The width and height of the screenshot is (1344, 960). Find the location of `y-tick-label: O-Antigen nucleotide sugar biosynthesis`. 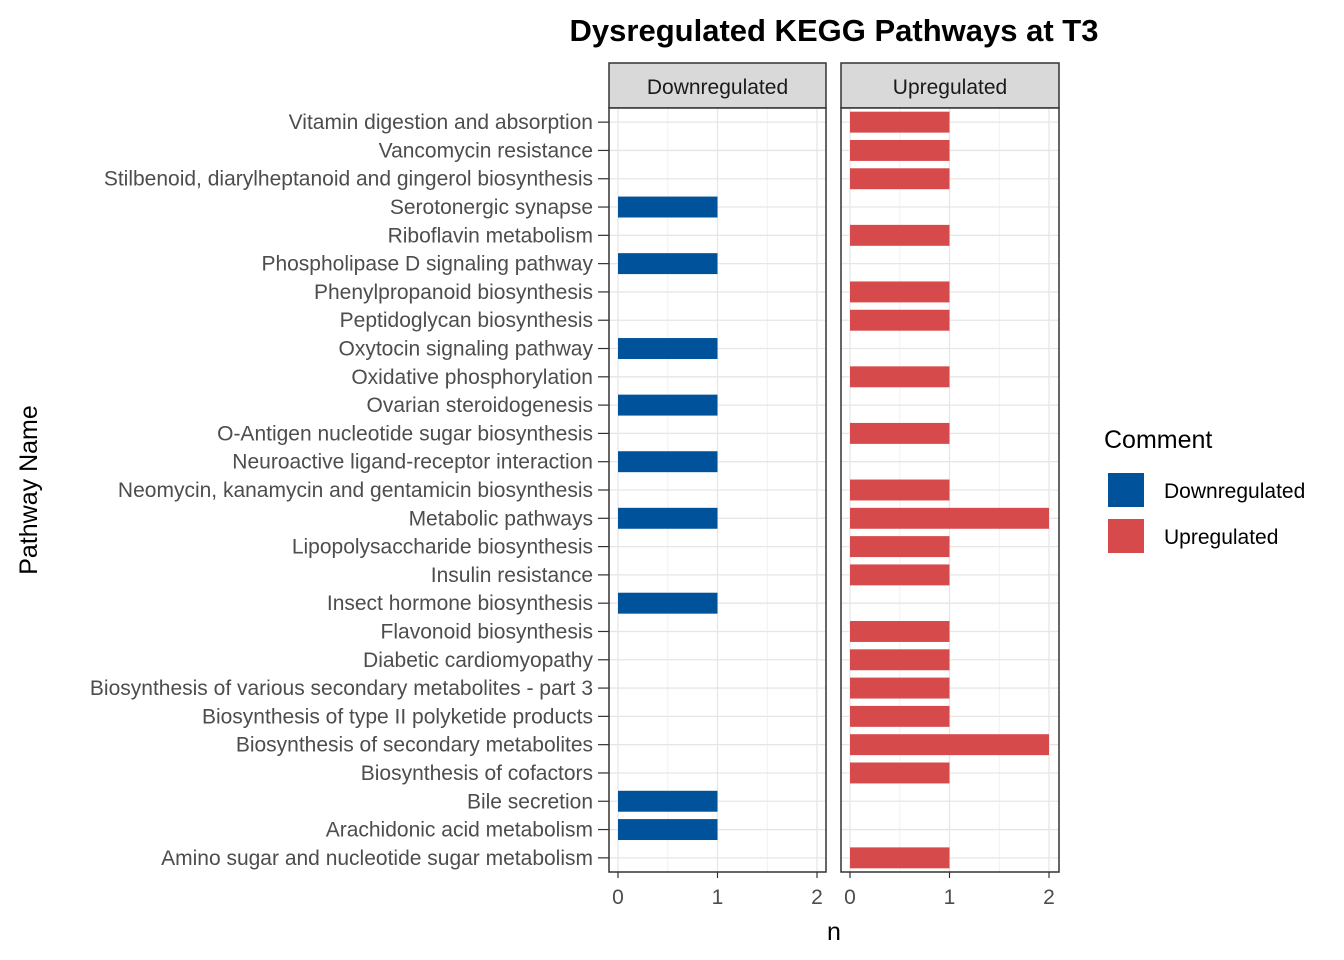

y-tick-label: O-Antigen nucleotide sugar biosynthesis is located at coordinates (405, 433).